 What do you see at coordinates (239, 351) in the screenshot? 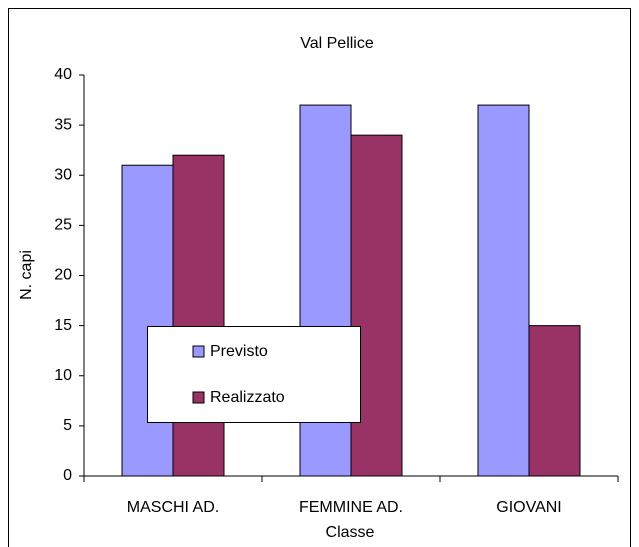
I see `legend-label: Previsto` at bounding box center [239, 351].